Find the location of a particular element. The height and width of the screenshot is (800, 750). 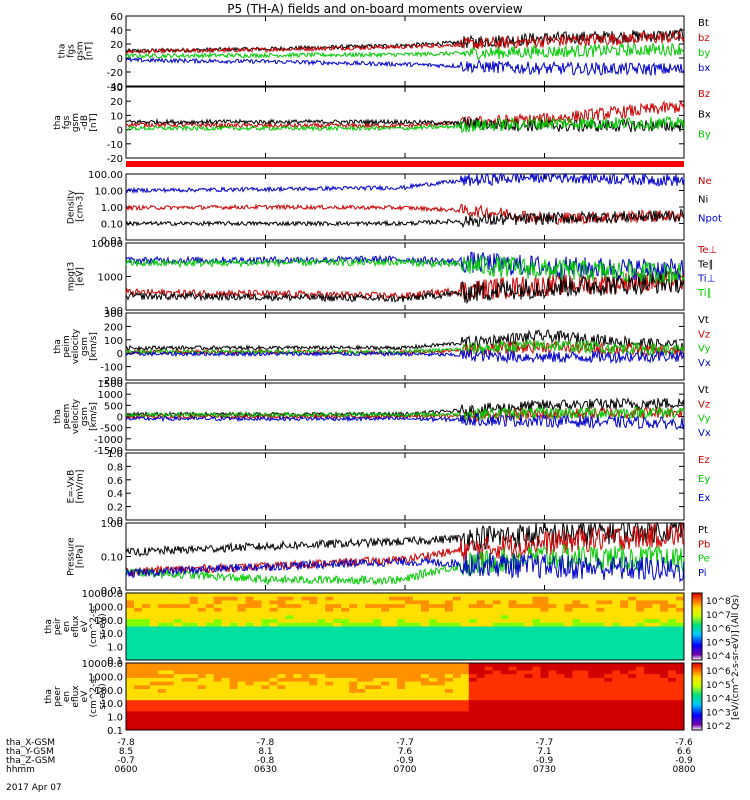

time-axis-value: 0730 is located at coordinates (544, 770).